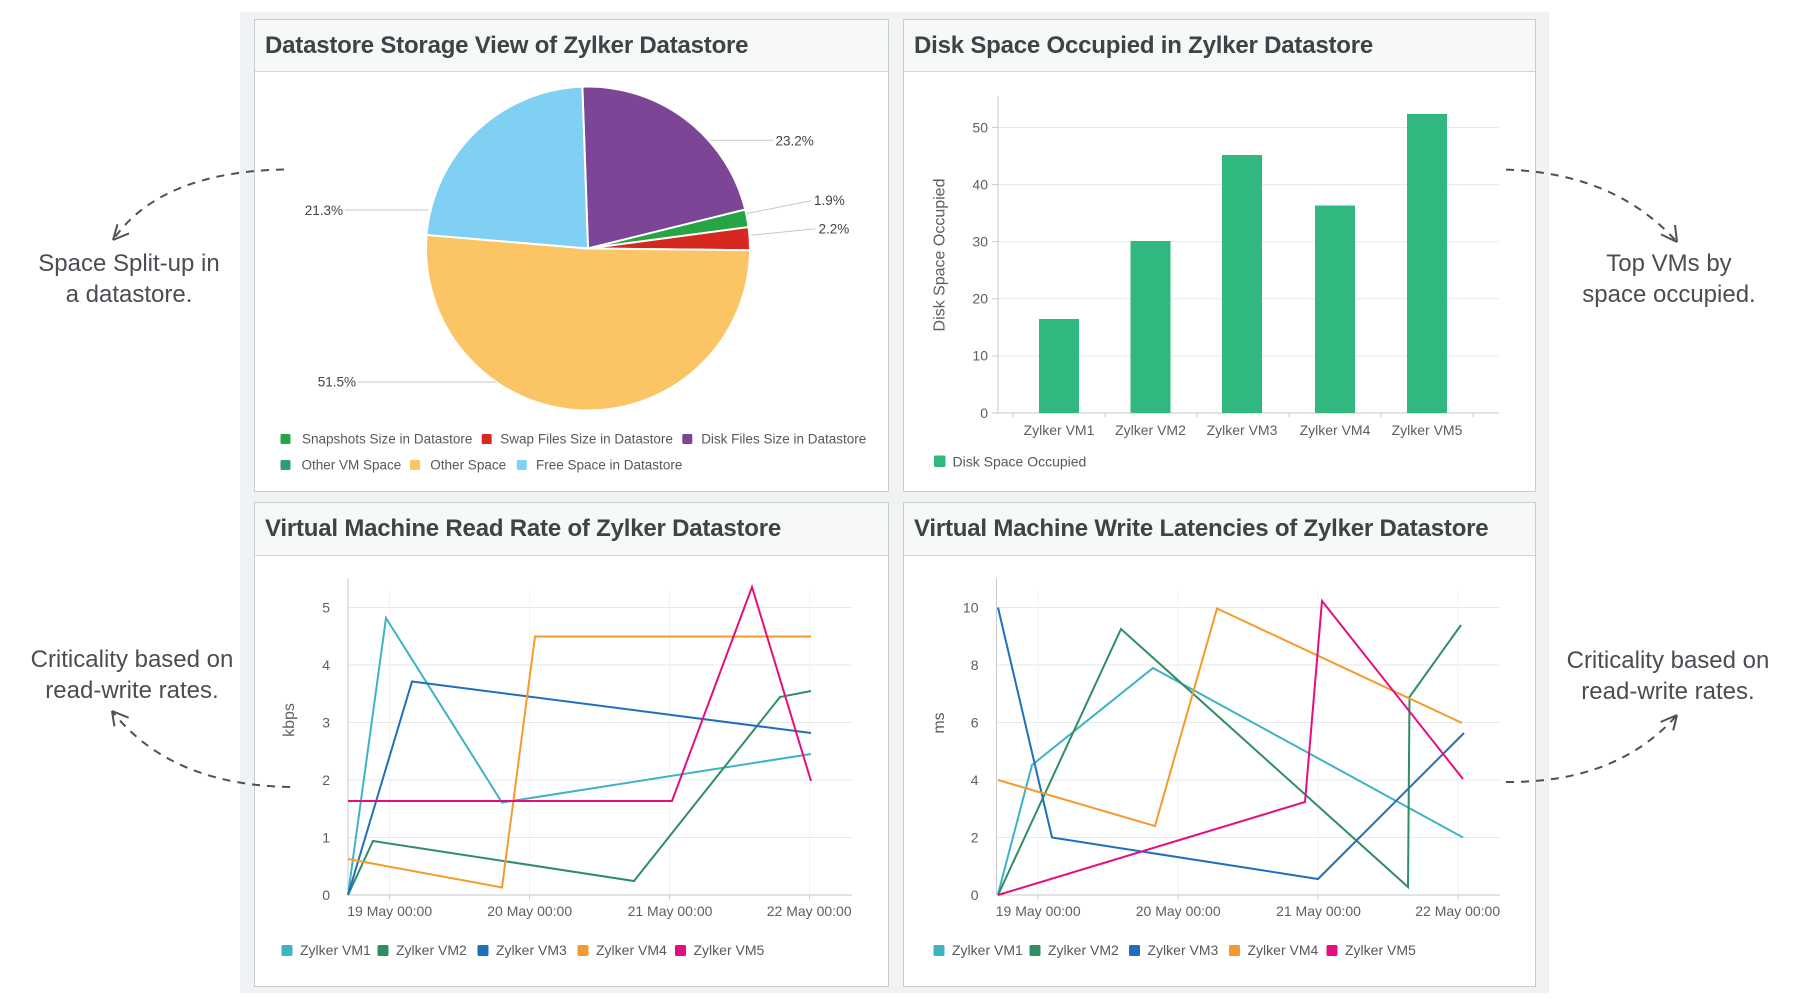  What do you see at coordinates (980, 127) in the screenshot?
I see `svg-text: 50` at bounding box center [980, 127].